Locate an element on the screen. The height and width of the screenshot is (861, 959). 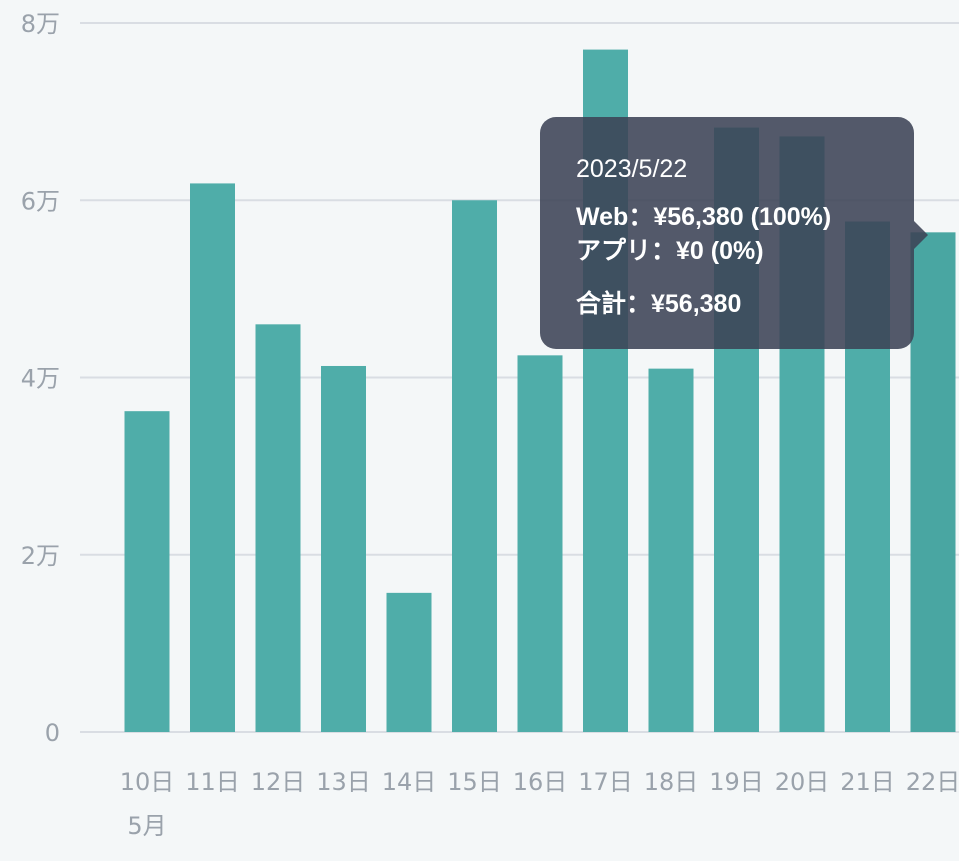
y-tick-label: 4万 is located at coordinates (40, 379).